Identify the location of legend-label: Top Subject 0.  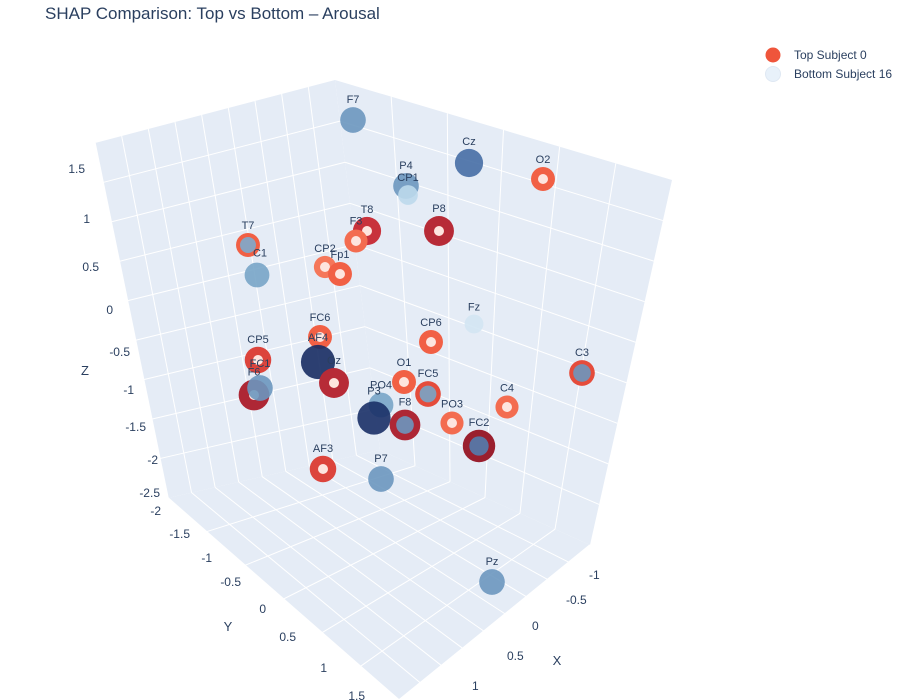
(830, 55).